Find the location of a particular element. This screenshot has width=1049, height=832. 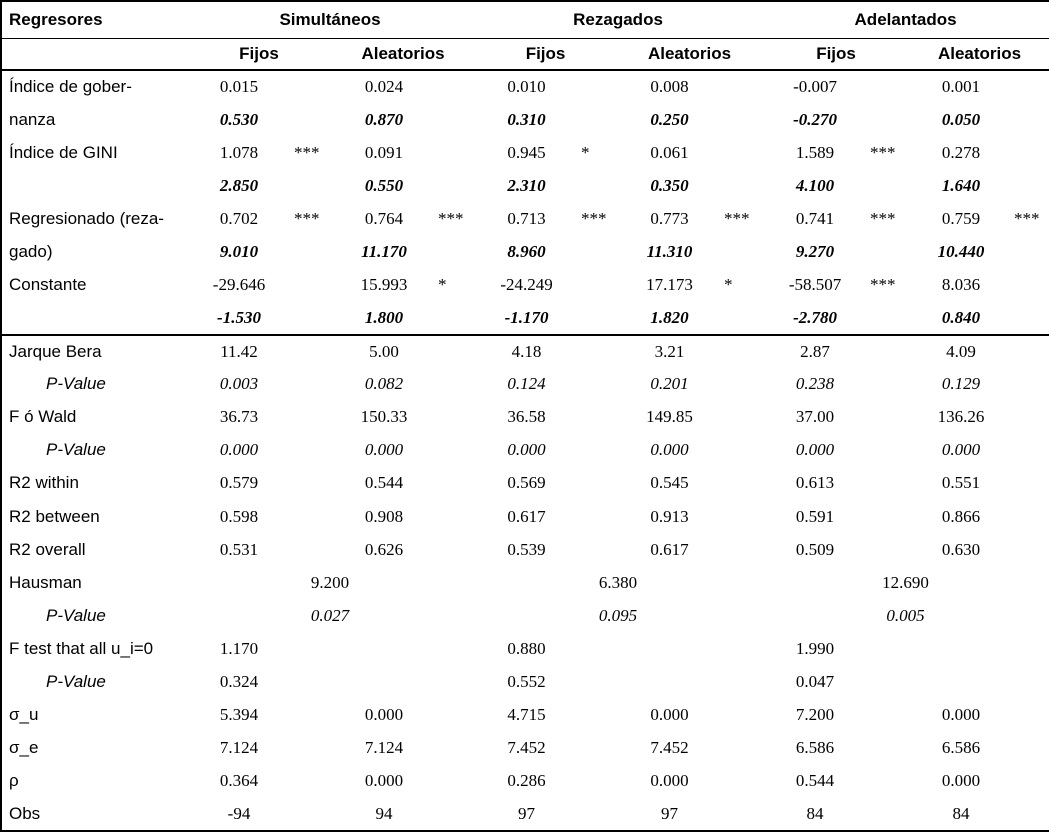

stat-value: 0.082 is located at coordinates (384, 384).